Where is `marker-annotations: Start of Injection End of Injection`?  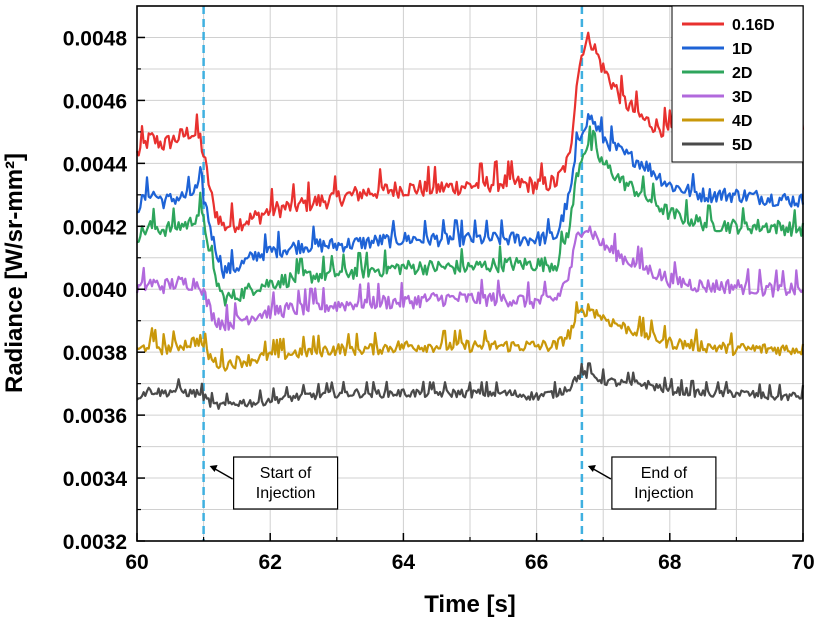 marker-annotations: Start of Injection End of Injection is located at coordinates (463, 483).